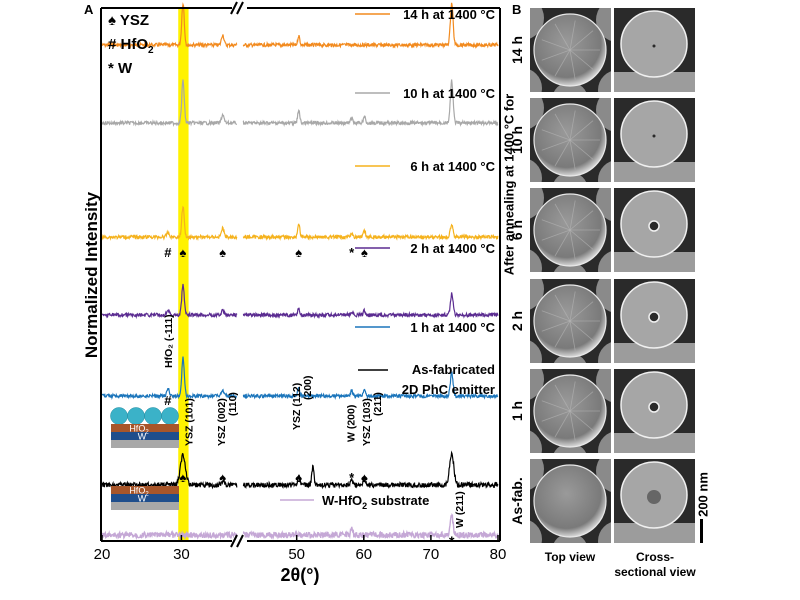  I want to click on sem-row-label: As-fab., so click(517, 501).